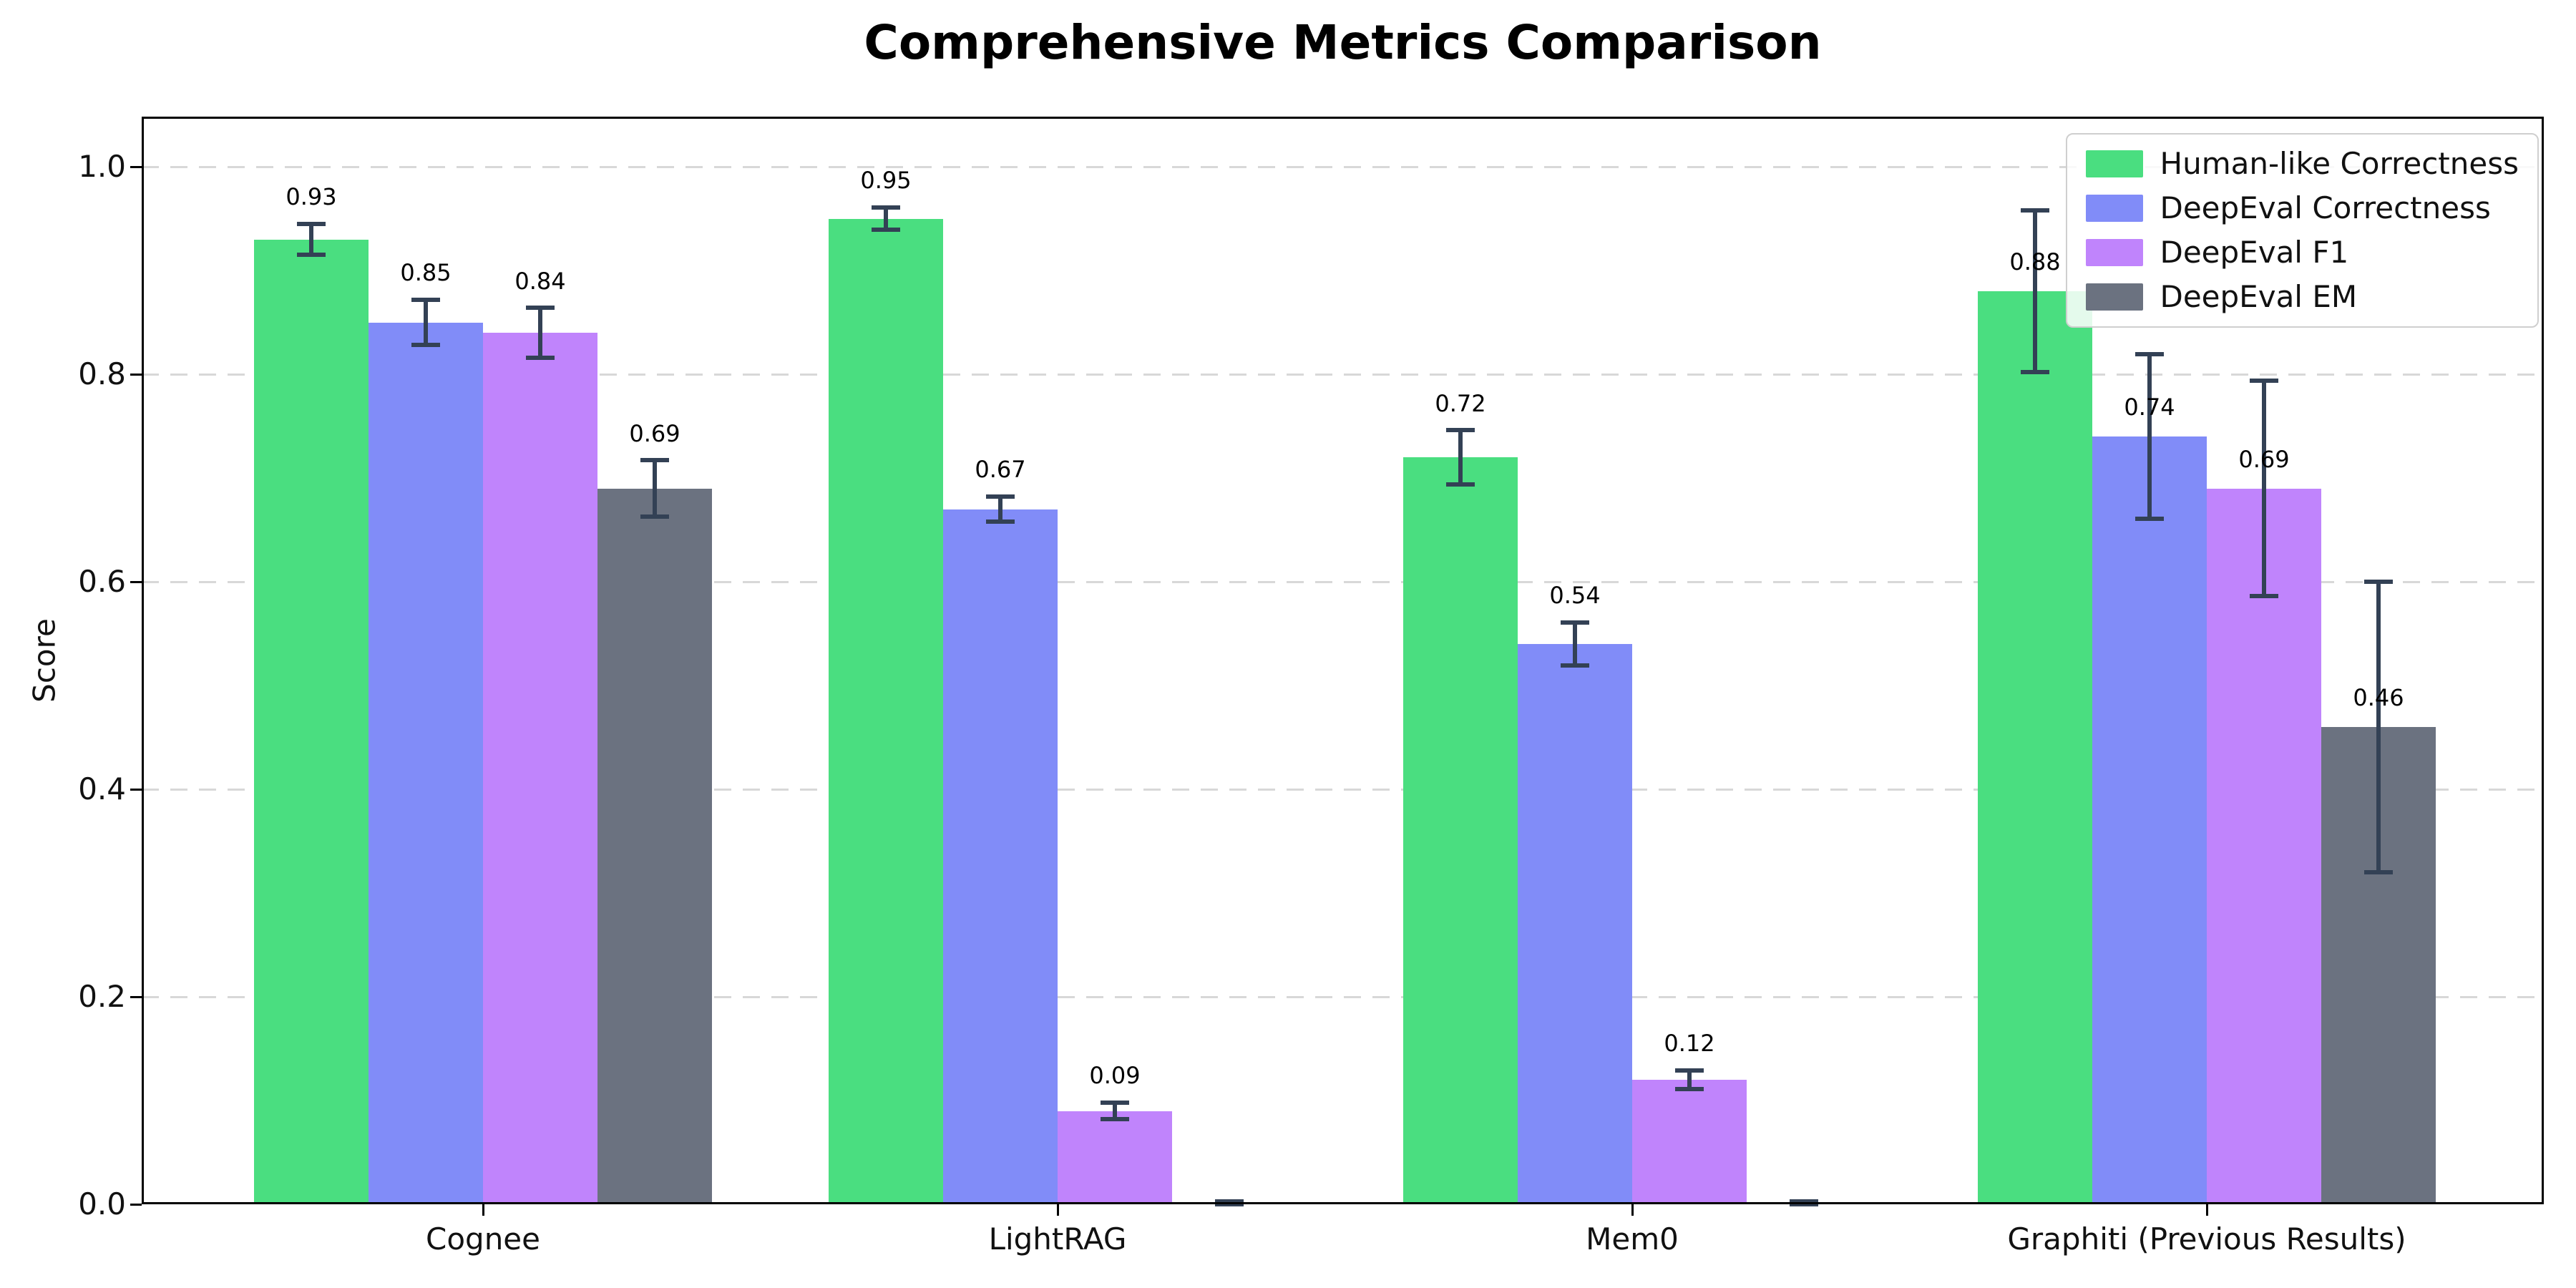 This screenshot has width=2576, height=1288. I want to click on y-axis-label: Score, so click(44, 660).